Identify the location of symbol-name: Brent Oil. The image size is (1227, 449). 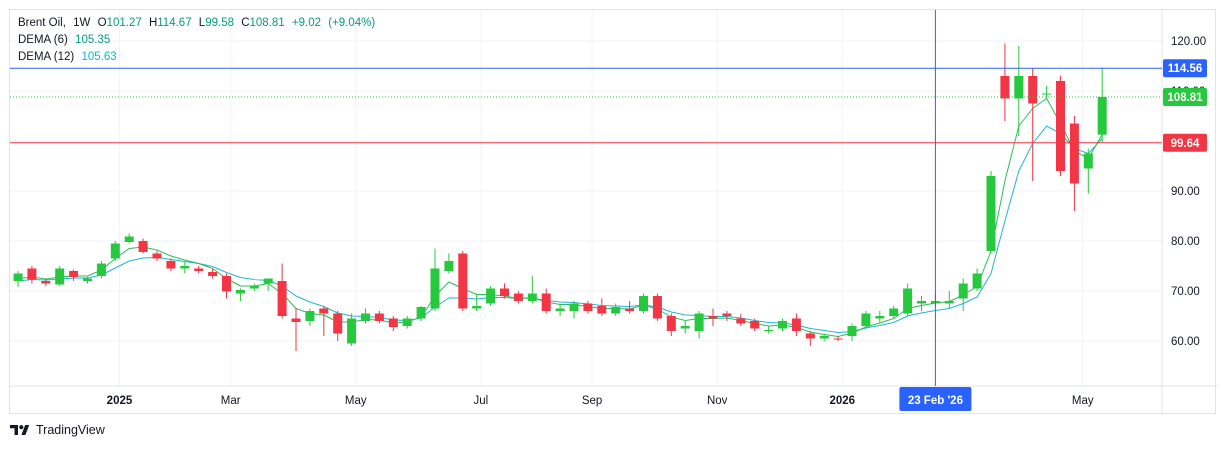
(40, 23).